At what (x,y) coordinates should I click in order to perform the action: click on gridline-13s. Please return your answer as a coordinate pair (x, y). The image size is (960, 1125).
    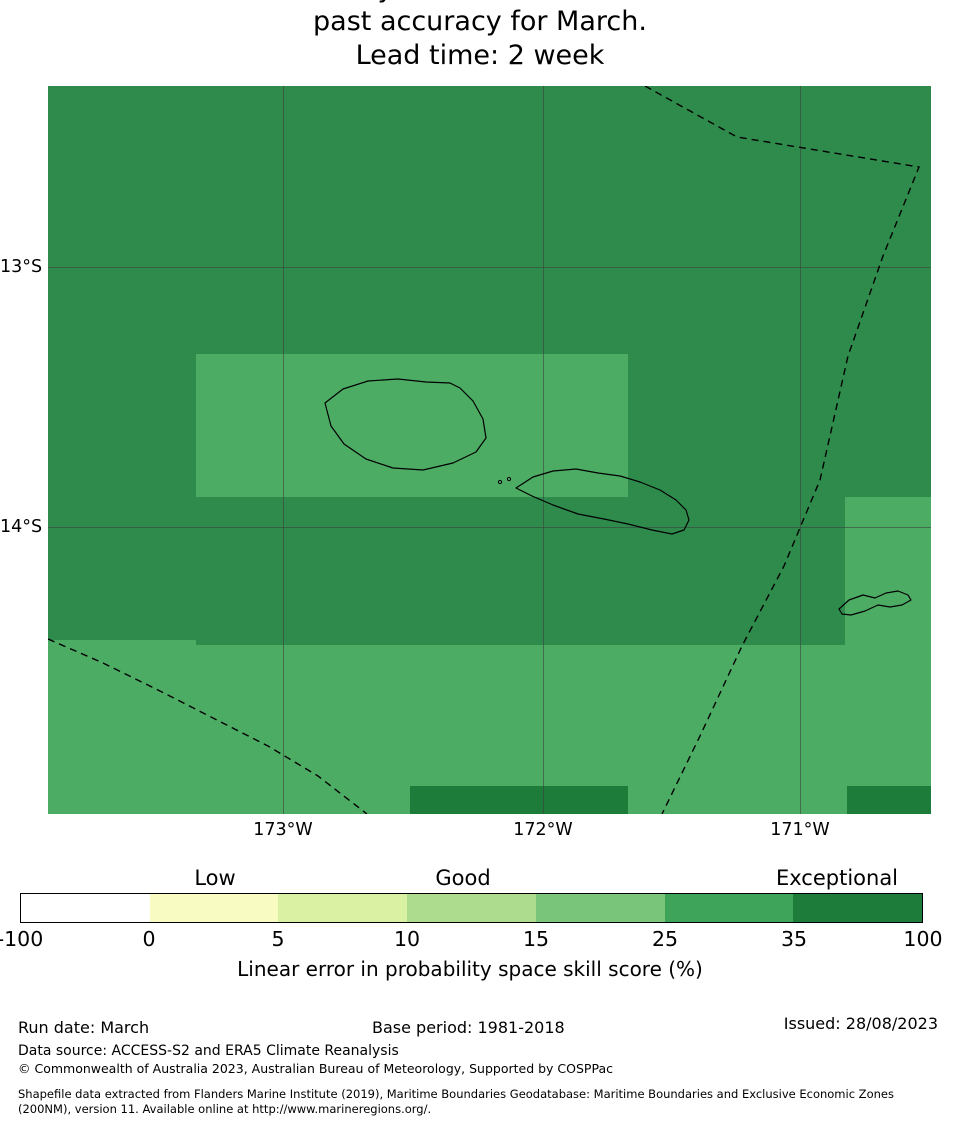
    Looking at the image, I should click on (489, 267).